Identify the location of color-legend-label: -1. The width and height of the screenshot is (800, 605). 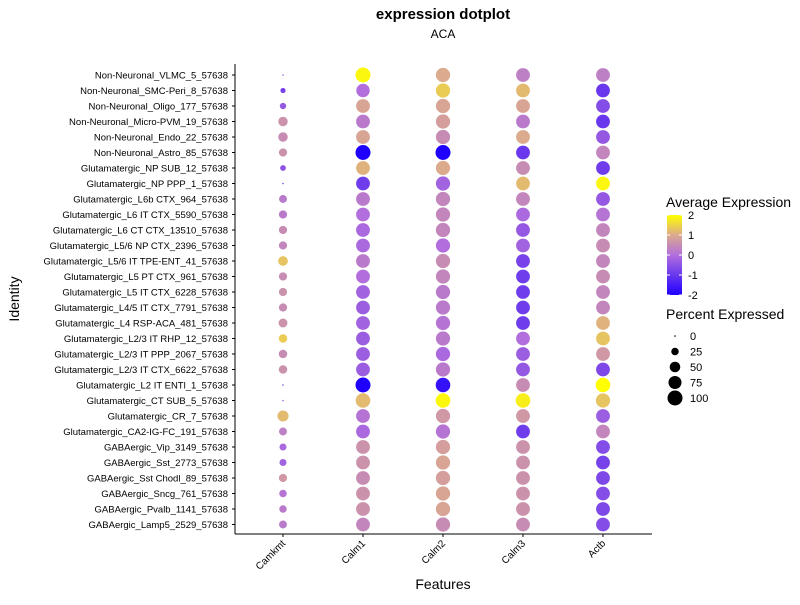
(693, 276).